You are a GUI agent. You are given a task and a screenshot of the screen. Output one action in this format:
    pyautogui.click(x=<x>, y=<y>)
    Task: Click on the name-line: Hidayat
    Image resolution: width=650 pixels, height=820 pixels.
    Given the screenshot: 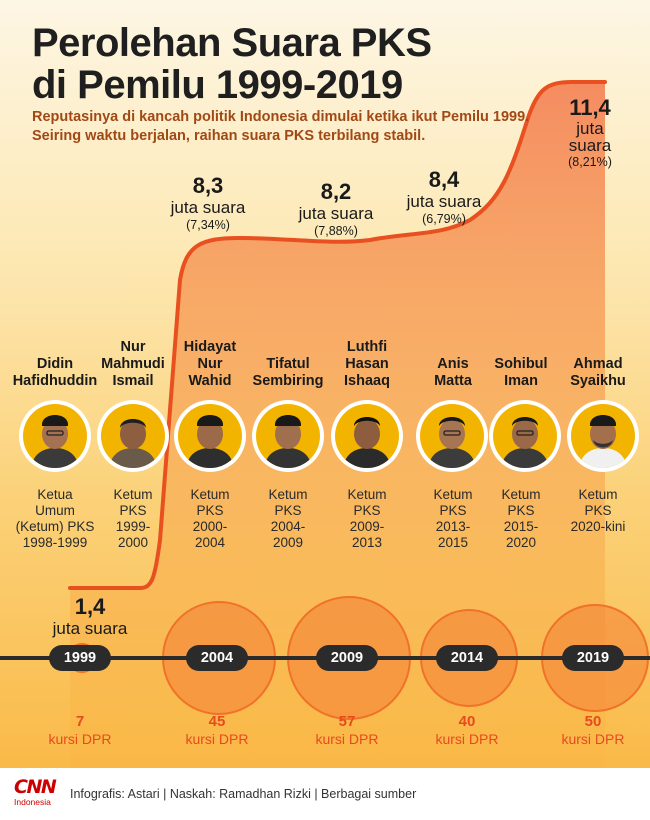 What is the action you would take?
    pyautogui.click(x=210, y=347)
    